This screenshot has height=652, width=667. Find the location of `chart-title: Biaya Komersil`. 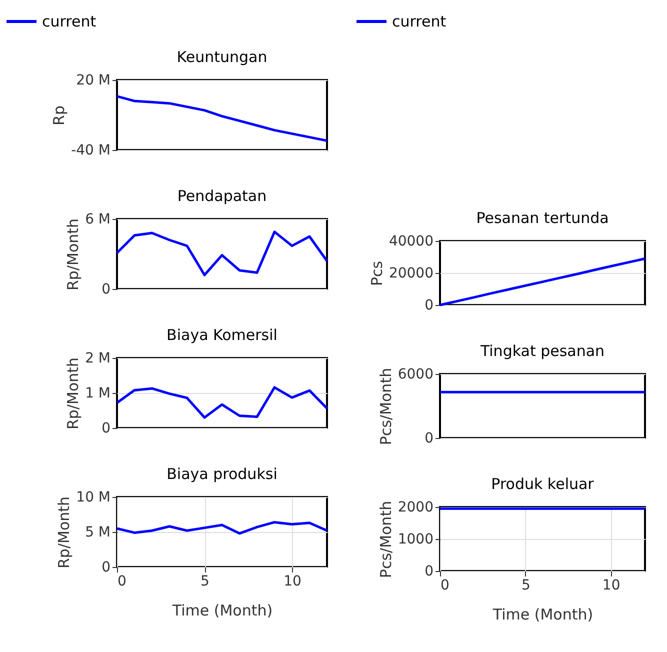

chart-title: Biaya Komersil is located at coordinates (222, 335).